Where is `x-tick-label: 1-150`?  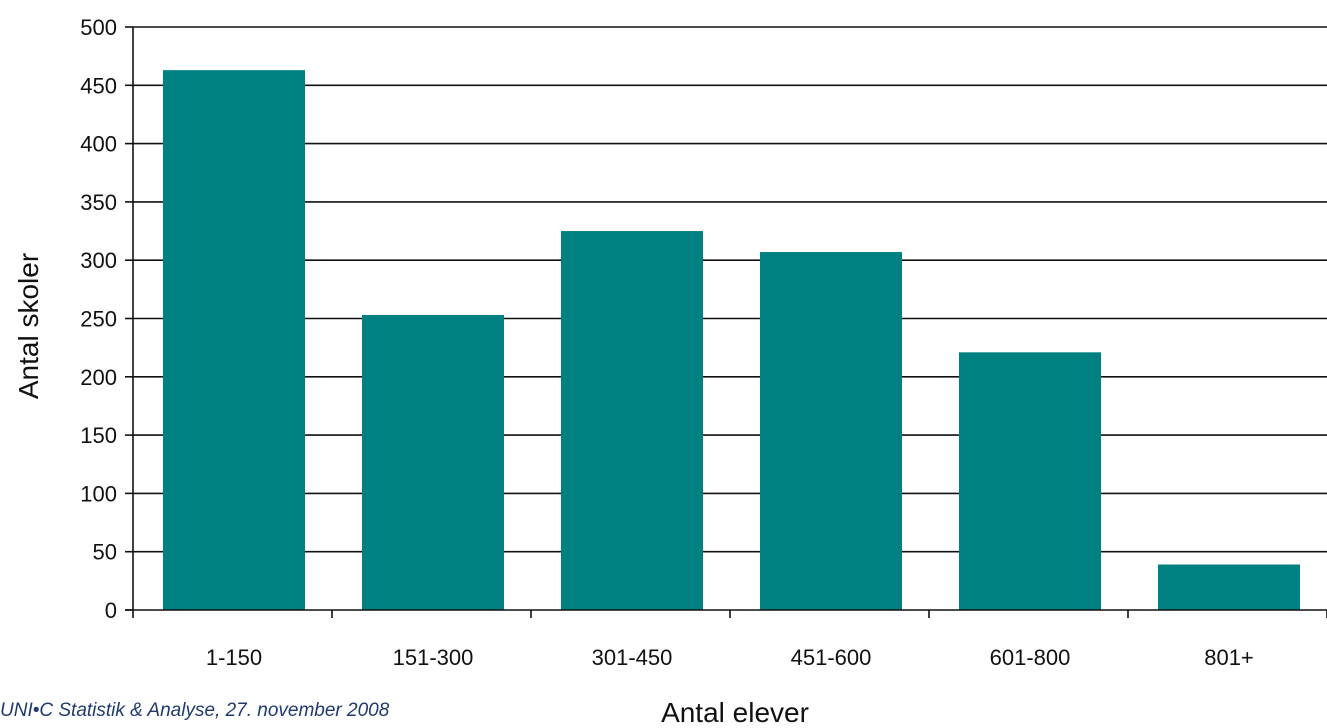
x-tick-label: 1-150 is located at coordinates (234, 657).